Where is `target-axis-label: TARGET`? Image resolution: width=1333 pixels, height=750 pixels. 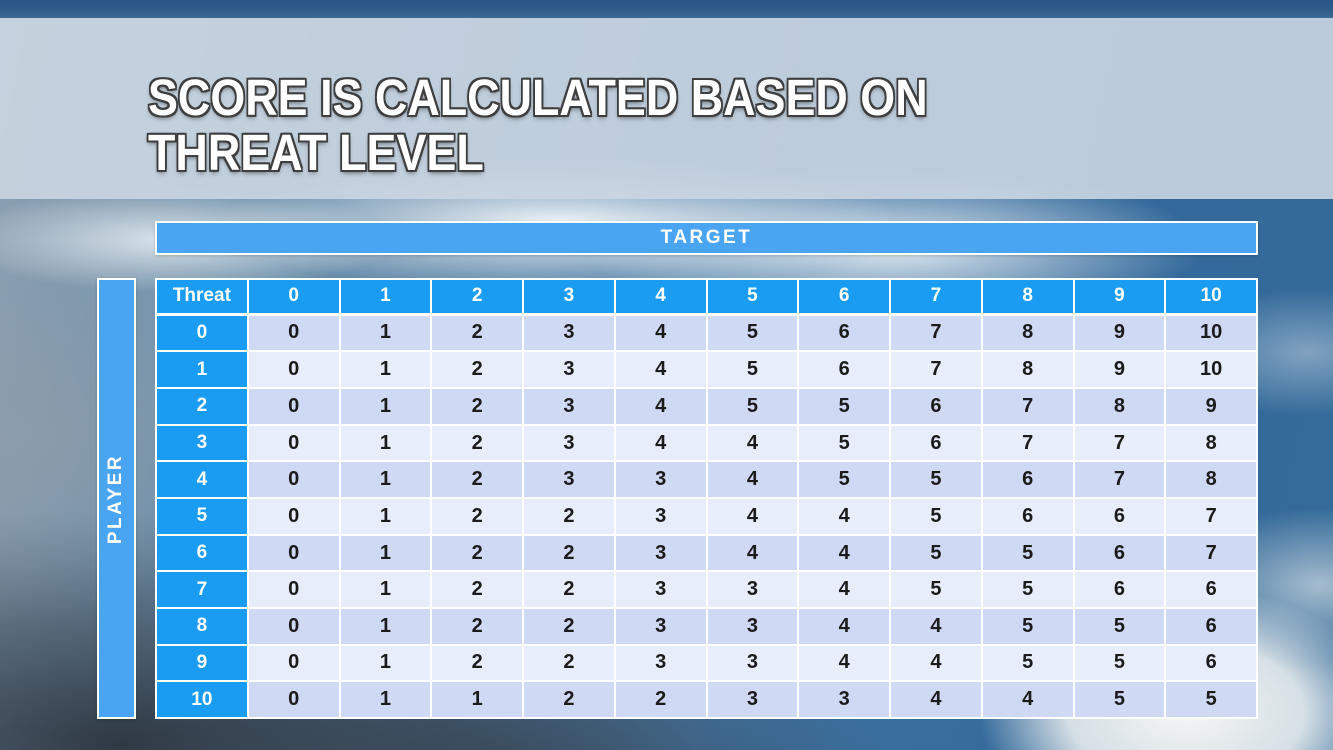
target-axis-label: TARGET is located at coordinates (706, 238).